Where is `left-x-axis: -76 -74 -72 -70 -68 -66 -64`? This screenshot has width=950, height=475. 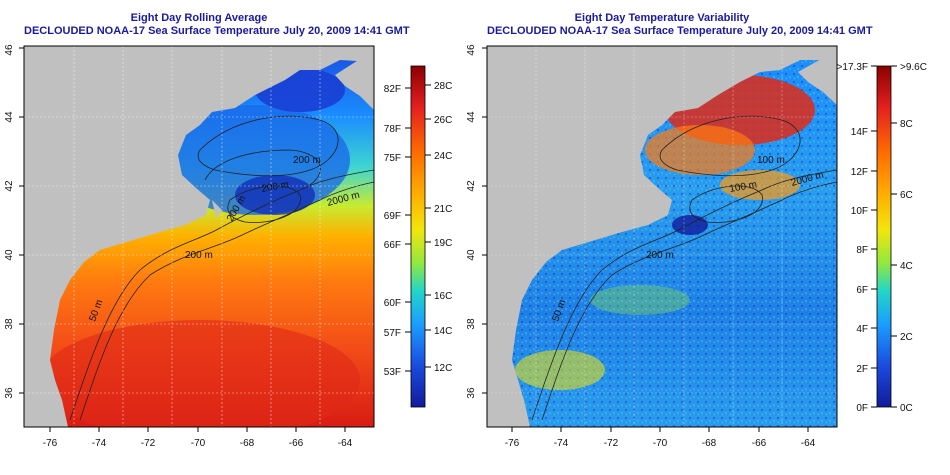
left-x-axis: -76 -74 -72 -70 -68 -66 -64 is located at coordinates (198, 438).